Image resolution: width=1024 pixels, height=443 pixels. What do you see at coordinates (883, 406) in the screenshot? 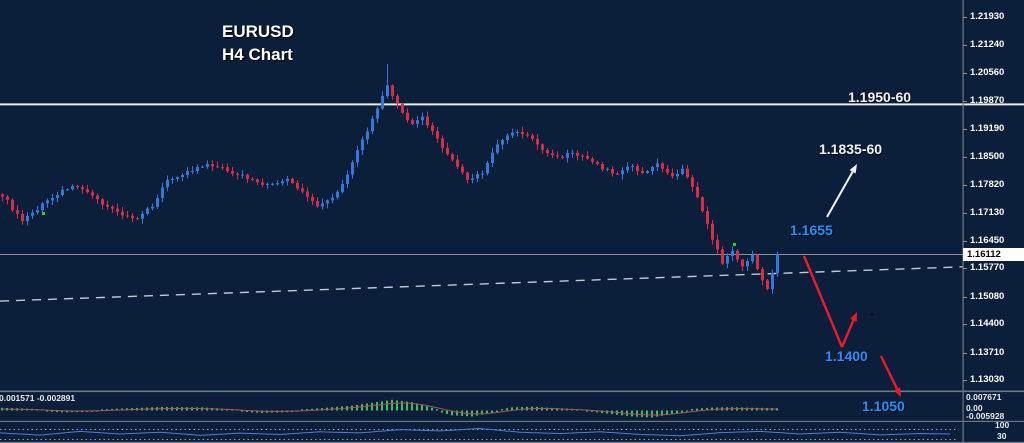
I see `level-1050-label: 1.1050` at bounding box center [883, 406].